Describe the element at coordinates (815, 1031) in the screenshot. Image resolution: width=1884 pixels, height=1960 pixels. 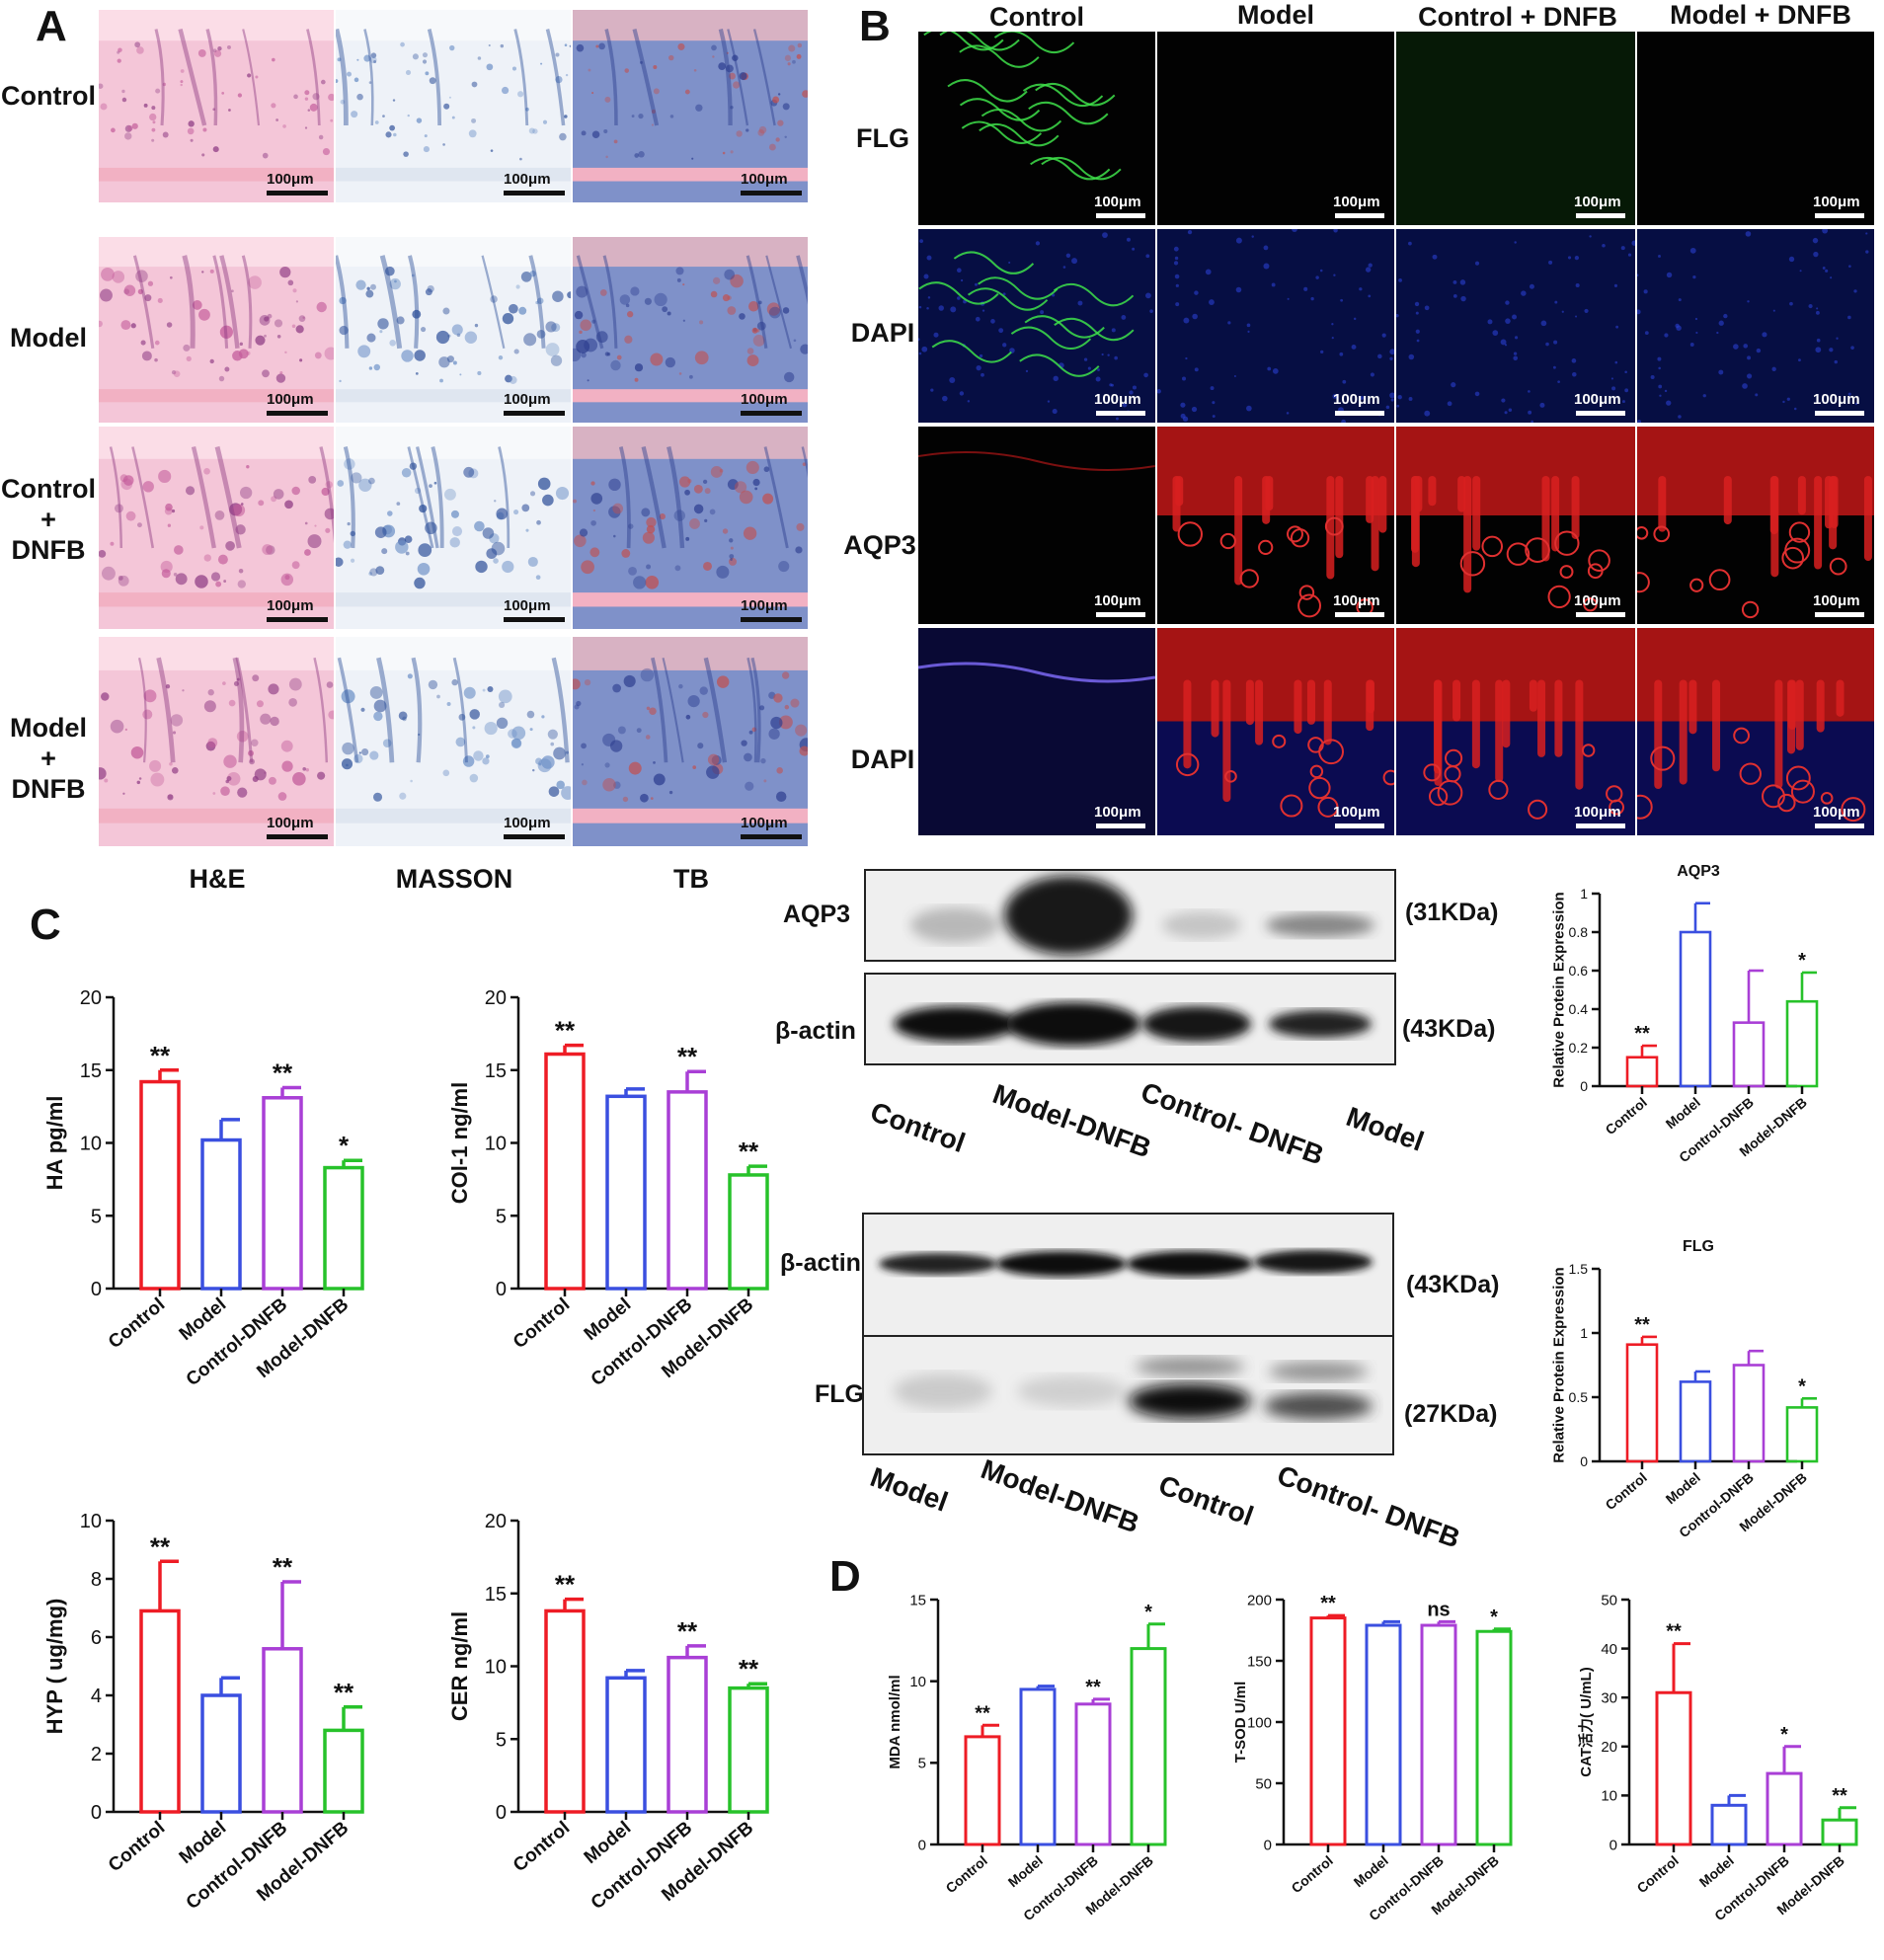
I see `blot-label-beta-actin-1: β-actin` at that location.